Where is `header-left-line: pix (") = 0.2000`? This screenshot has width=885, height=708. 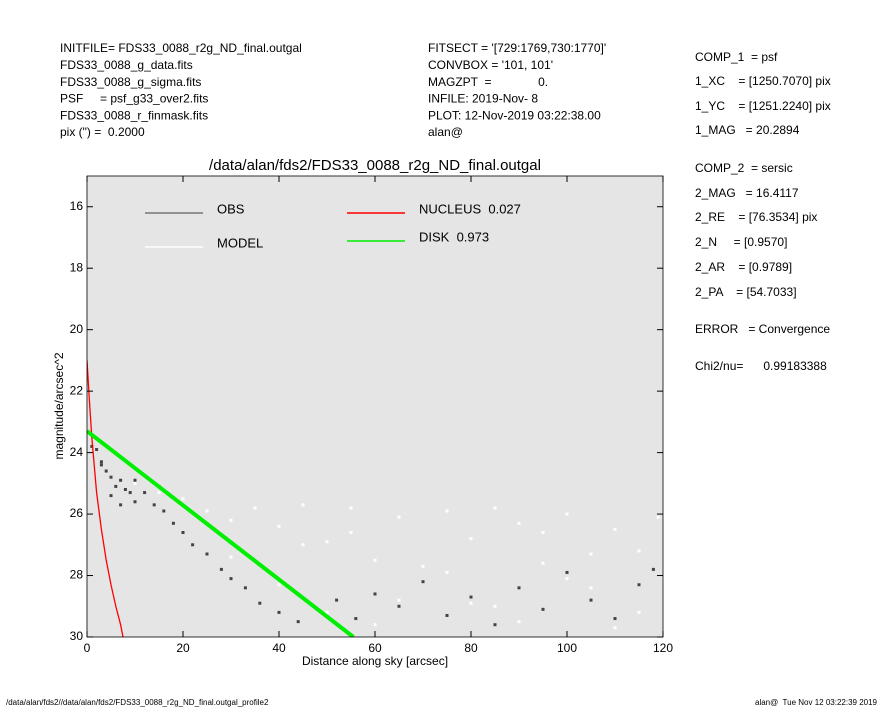
header-left-line: pix (") = 0.2000 is located at coordinates (102, 132).